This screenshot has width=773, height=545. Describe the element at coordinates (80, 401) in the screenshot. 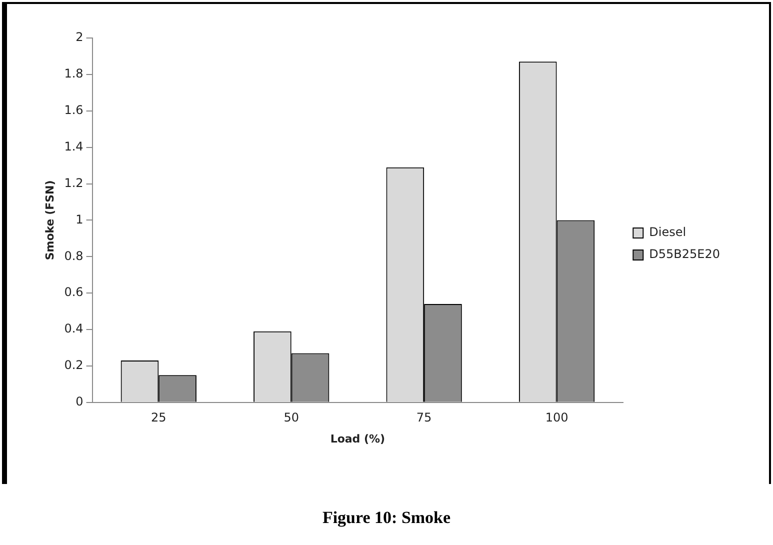

I see `y-tick-label: 0` at that location.